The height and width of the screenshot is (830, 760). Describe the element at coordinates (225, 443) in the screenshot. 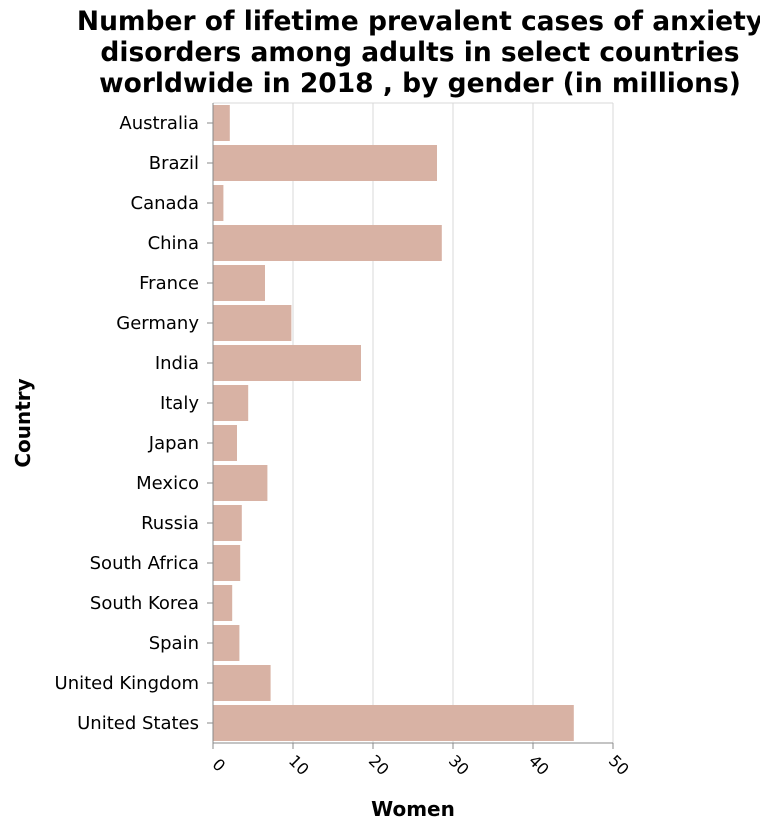

I see `bar-japan` at that location.